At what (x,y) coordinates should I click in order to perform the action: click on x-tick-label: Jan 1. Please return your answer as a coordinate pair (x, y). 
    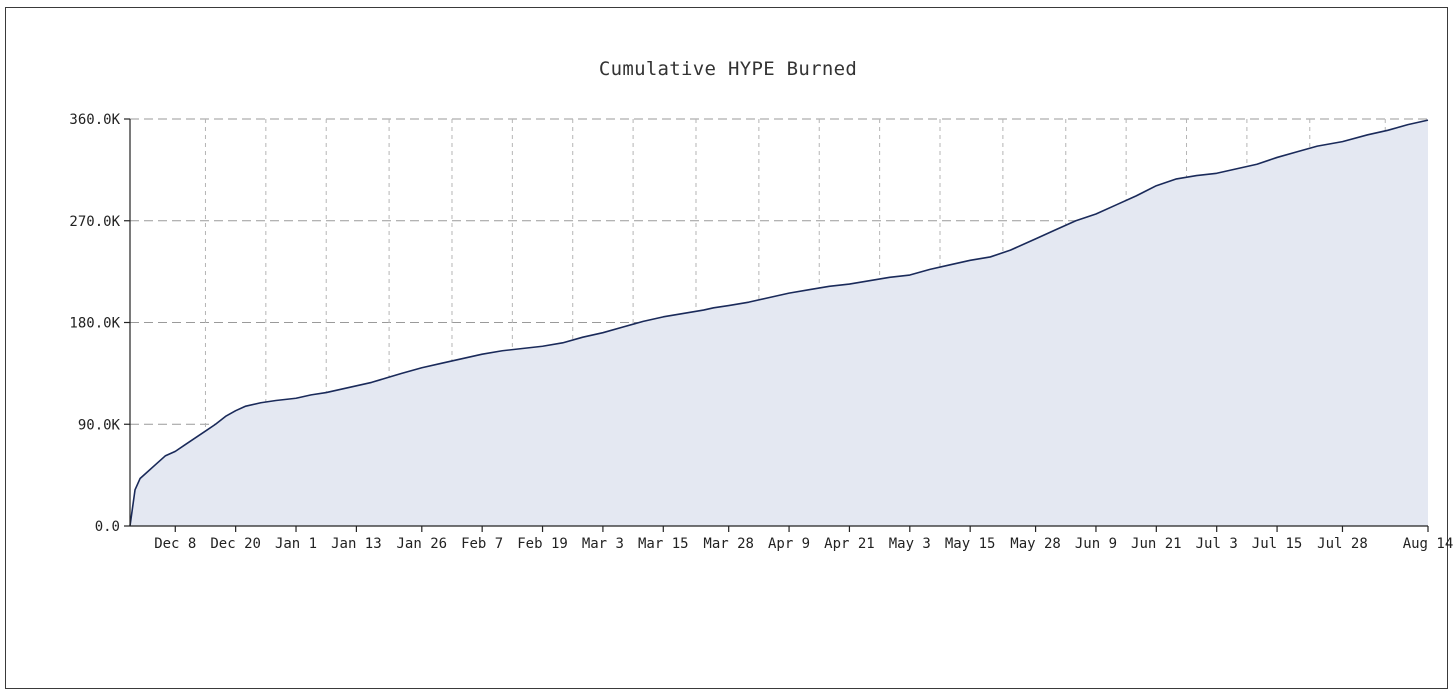
    Looking at the image, I should click on (296, 544).